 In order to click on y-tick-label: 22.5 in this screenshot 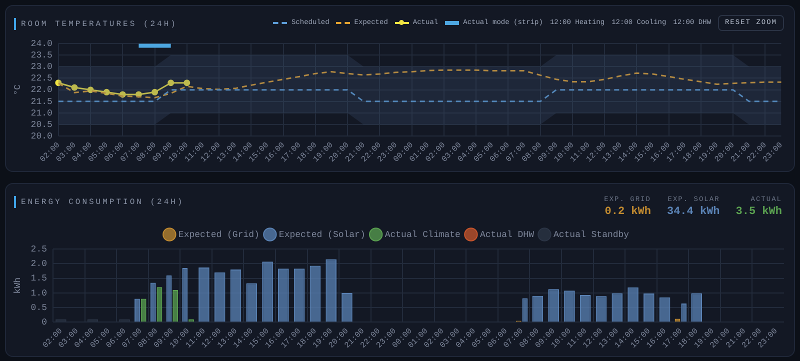, I will do `click(41, 79)`.